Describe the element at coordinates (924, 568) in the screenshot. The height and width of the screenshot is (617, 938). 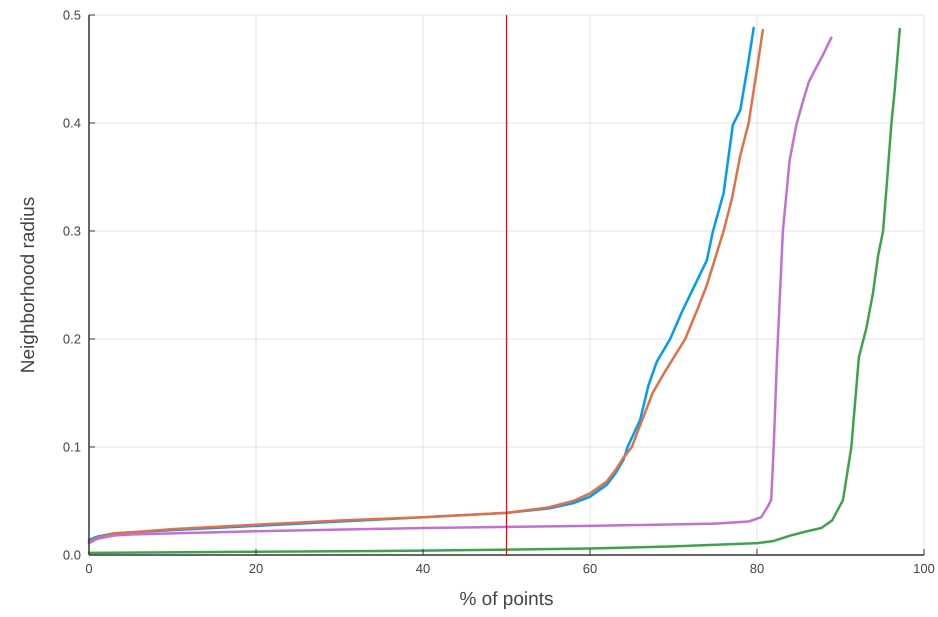
I see `x-tick-label: 100` at that location.